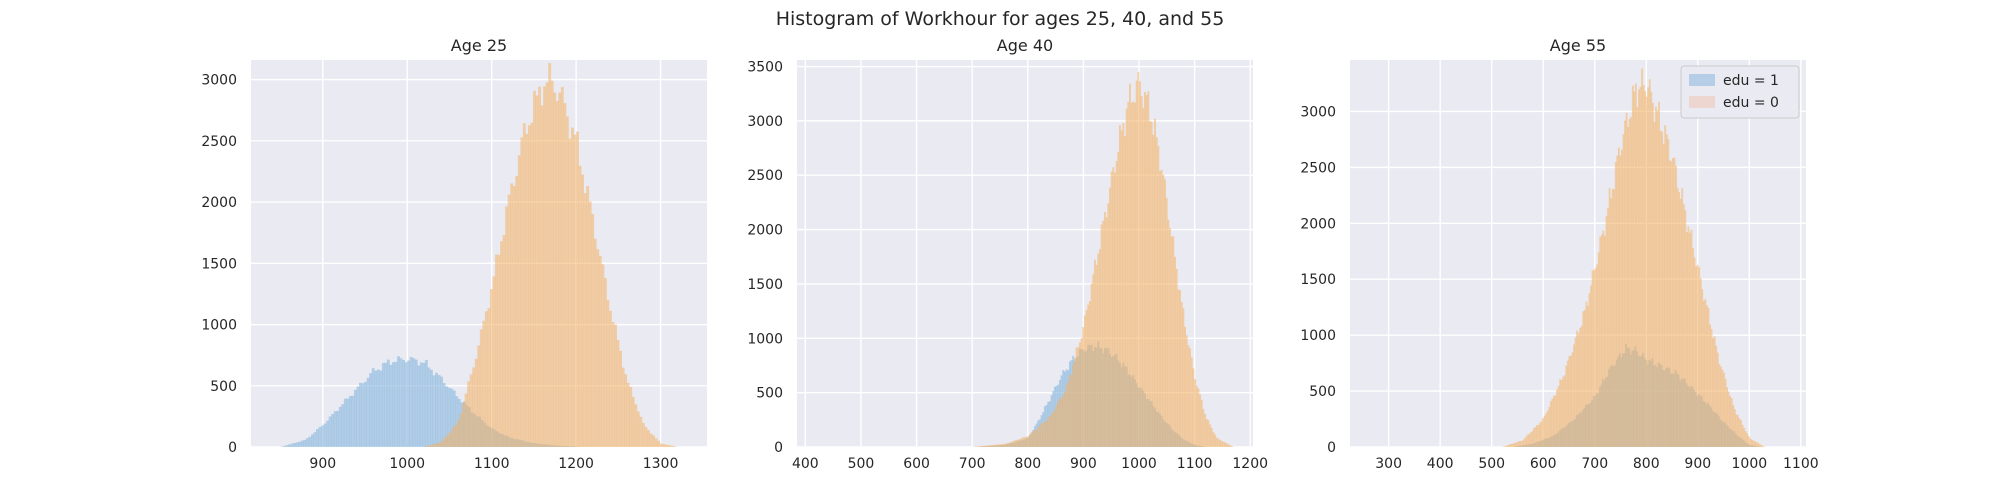  I want to click on y-tick-label-age-40: 500, so click(769, 394).